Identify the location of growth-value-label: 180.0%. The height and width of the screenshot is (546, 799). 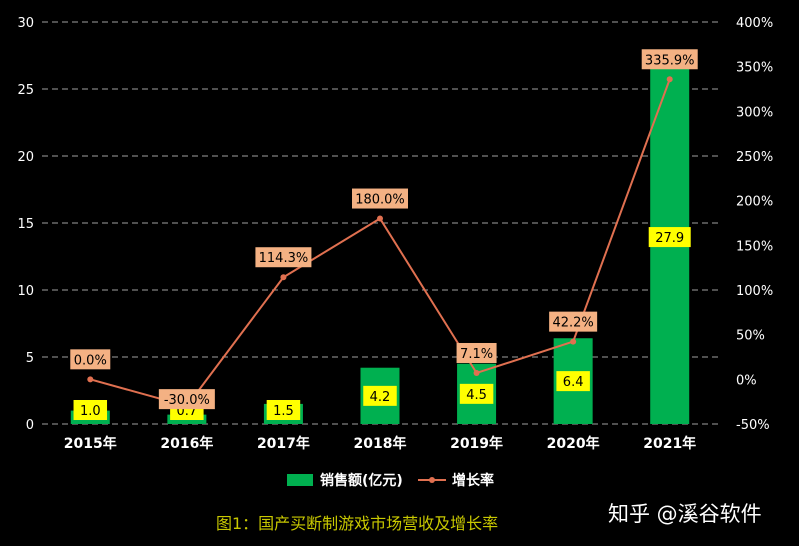
(380, 200).